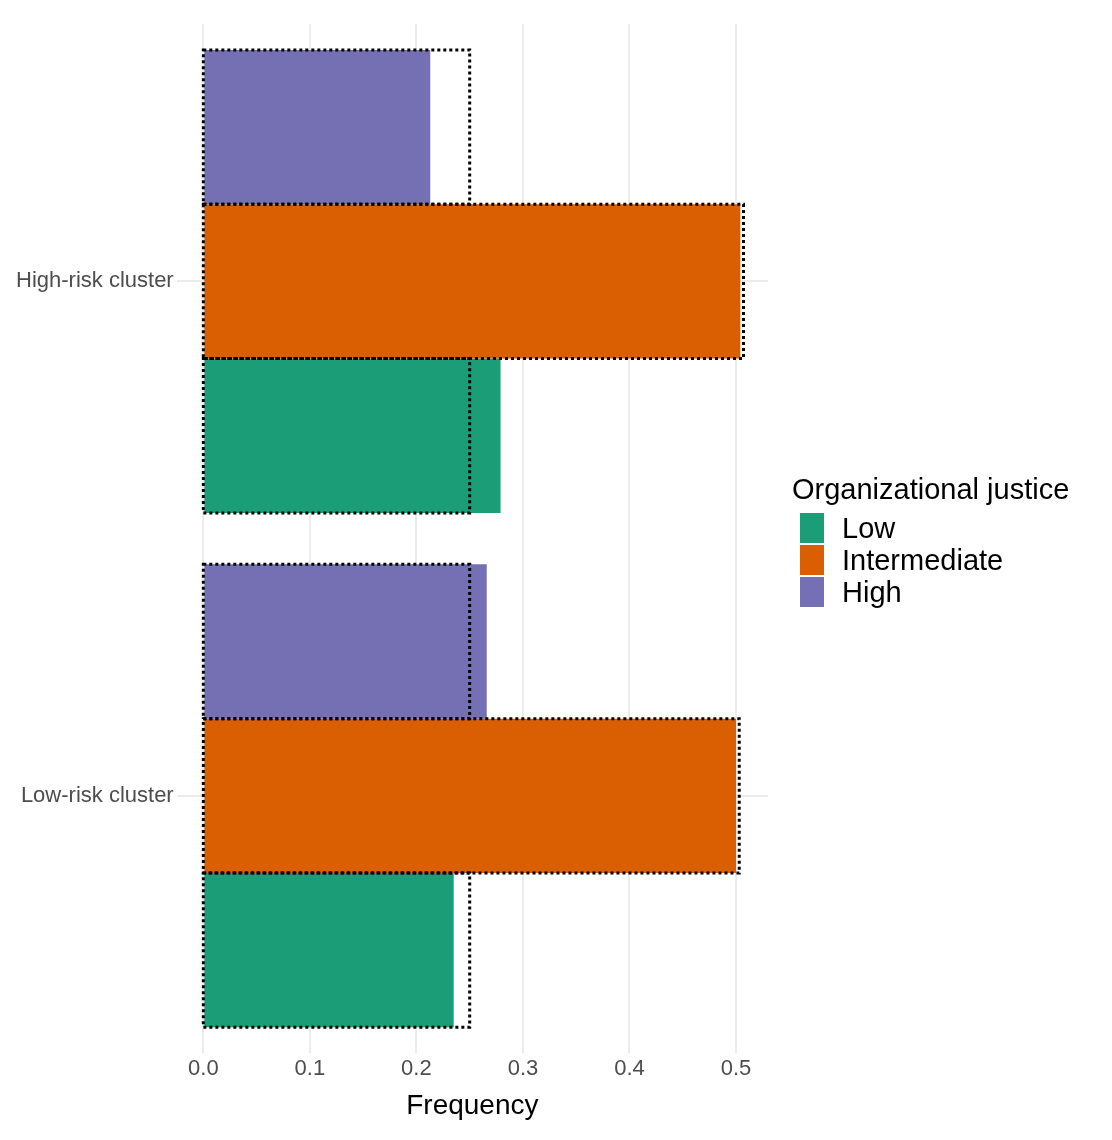 The height and width of the screenshot is (1140, 1112). I want to click on x-tick-label: 0.2, so click(416, 1068).